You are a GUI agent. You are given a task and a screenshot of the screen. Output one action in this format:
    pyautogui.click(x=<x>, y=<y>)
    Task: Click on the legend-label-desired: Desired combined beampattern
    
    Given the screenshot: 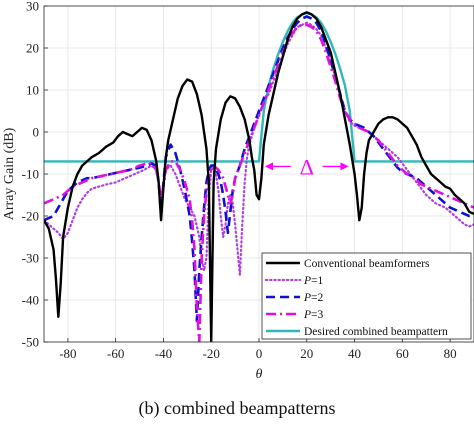 What is the action you would take?
    pyautogui.click(x=376, y=332)
    